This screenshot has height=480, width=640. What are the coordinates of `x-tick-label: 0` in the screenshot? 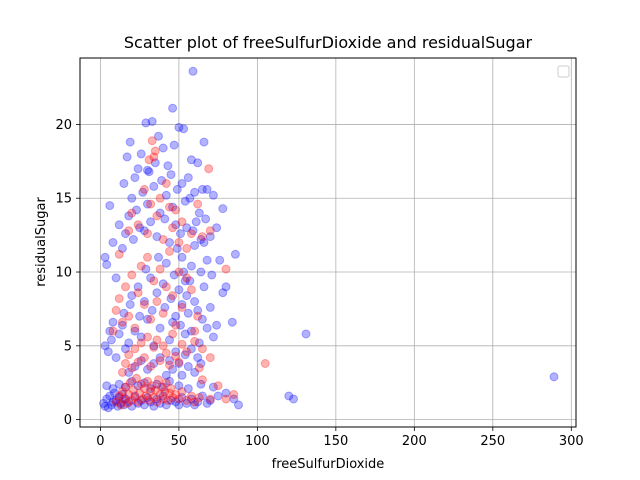 It's located at (100, 441).